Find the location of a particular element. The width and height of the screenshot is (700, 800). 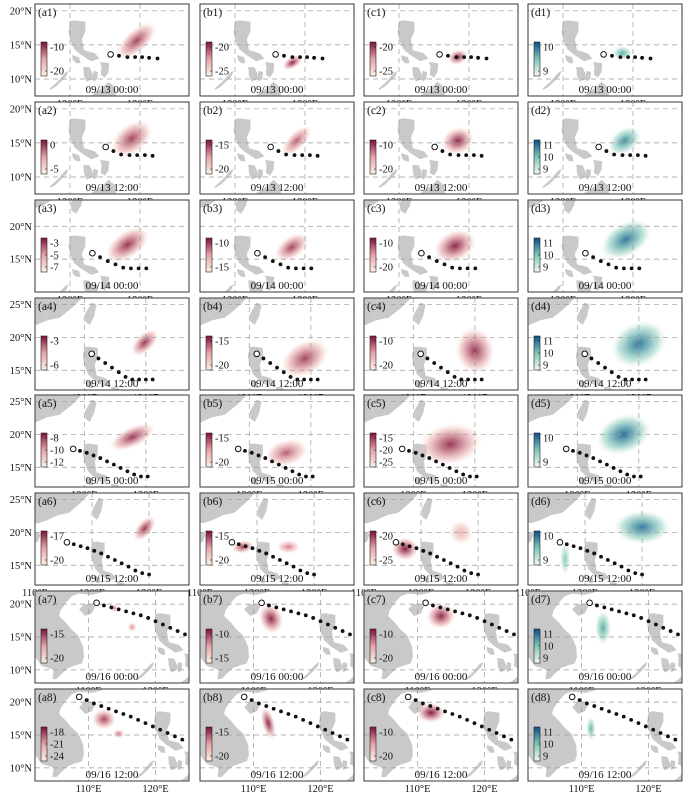

timestamp-label: 09/14 00:00 is located at coordinates (441, 286).